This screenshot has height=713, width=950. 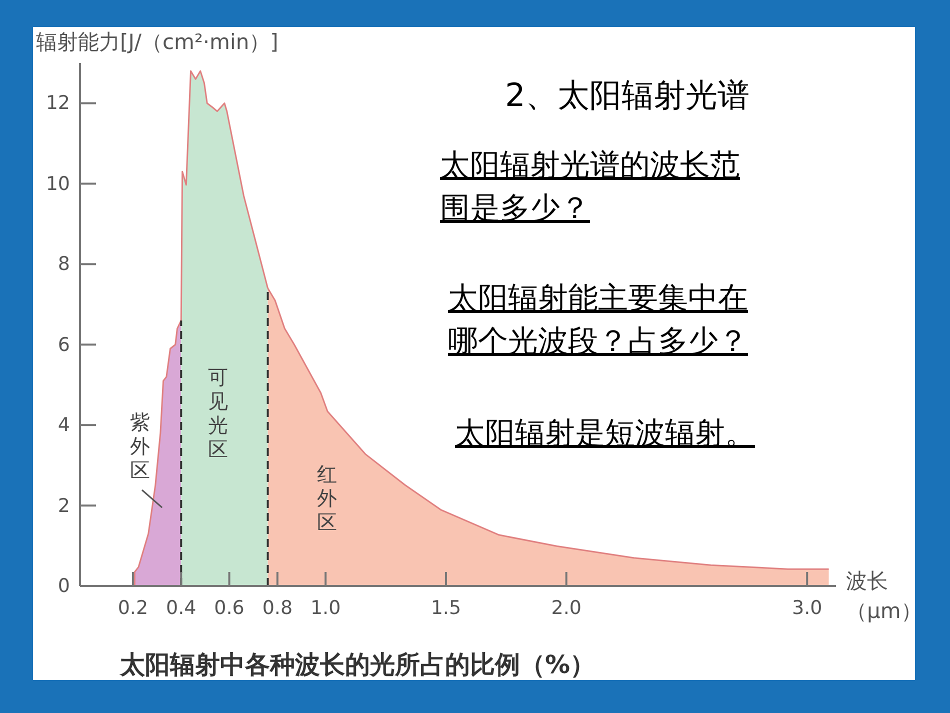 What do you see at coordinates (446, 608) in the screenshot?
I see `x-tick-label: 1.5` at bounding box center [446, 608].